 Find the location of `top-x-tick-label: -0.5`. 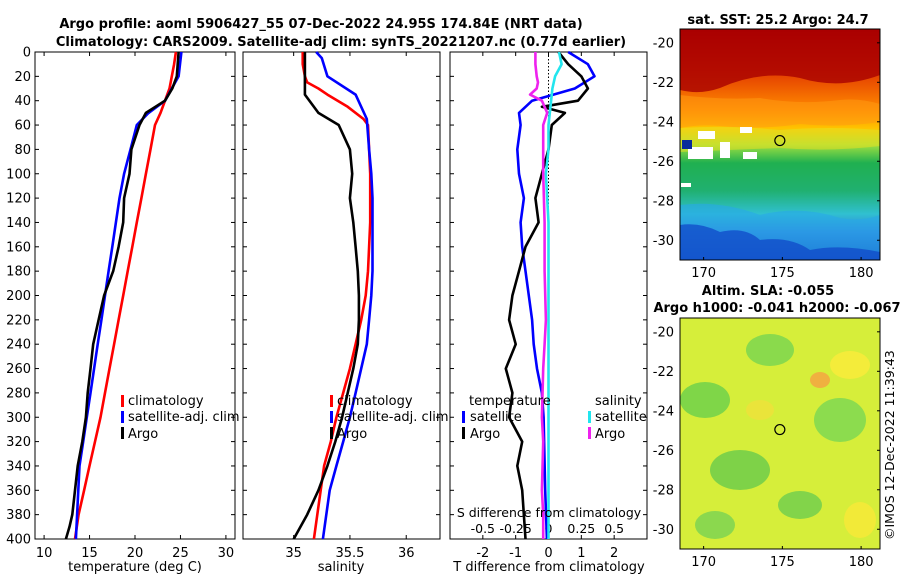

top-x-tick-label: -0.5 is located at coordinates (483, 528).